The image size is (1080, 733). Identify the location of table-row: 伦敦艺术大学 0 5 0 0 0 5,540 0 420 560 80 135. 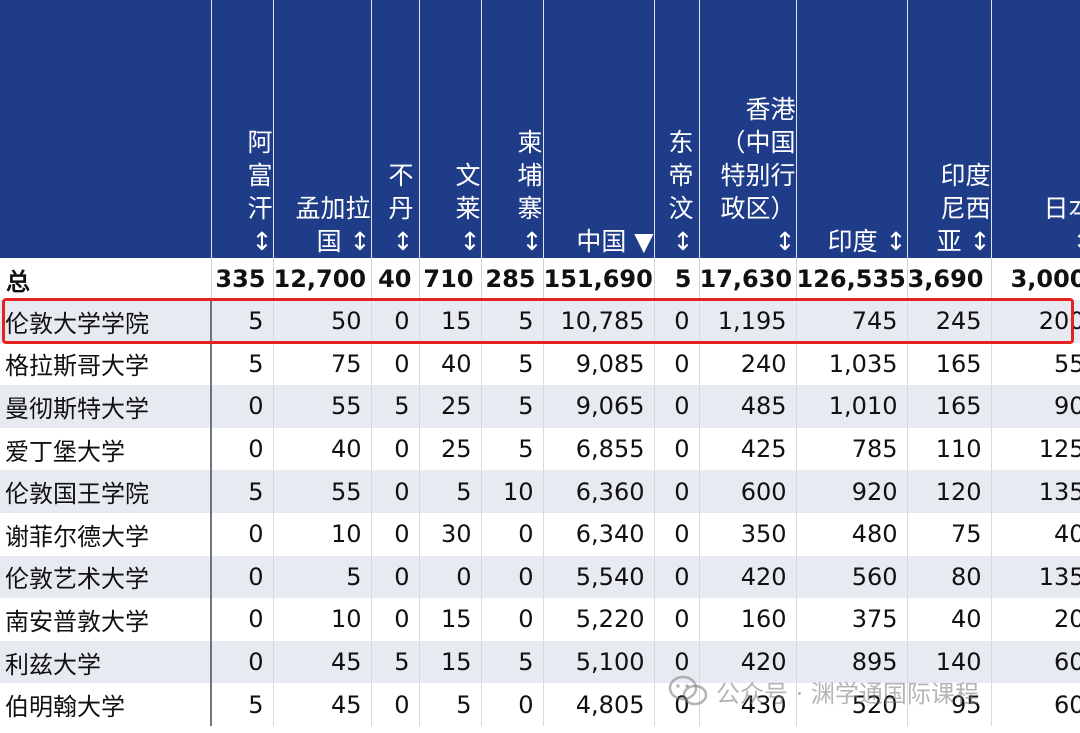
(540, 577).